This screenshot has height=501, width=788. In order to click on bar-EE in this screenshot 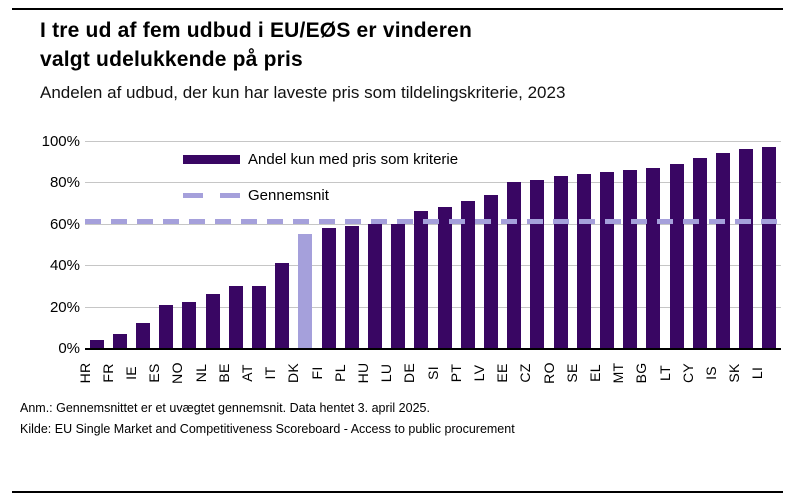, I will do `click(514, 265)`.